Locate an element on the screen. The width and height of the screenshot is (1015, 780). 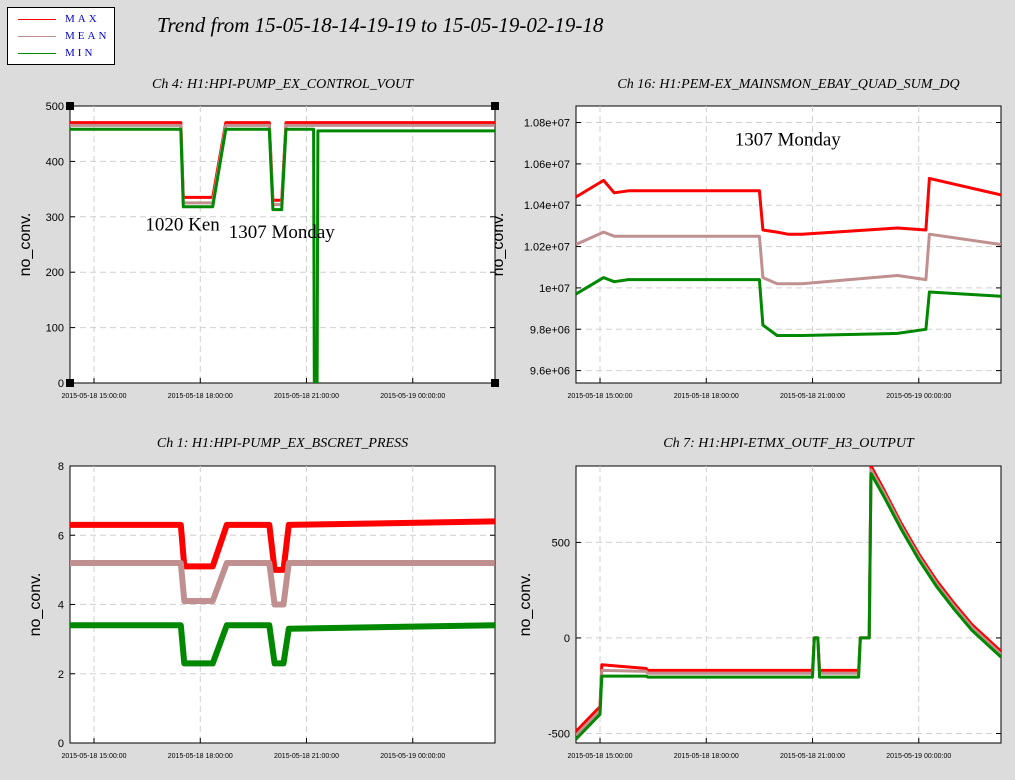
annotation: 1020 Ken is located at coordinates (182, 225).